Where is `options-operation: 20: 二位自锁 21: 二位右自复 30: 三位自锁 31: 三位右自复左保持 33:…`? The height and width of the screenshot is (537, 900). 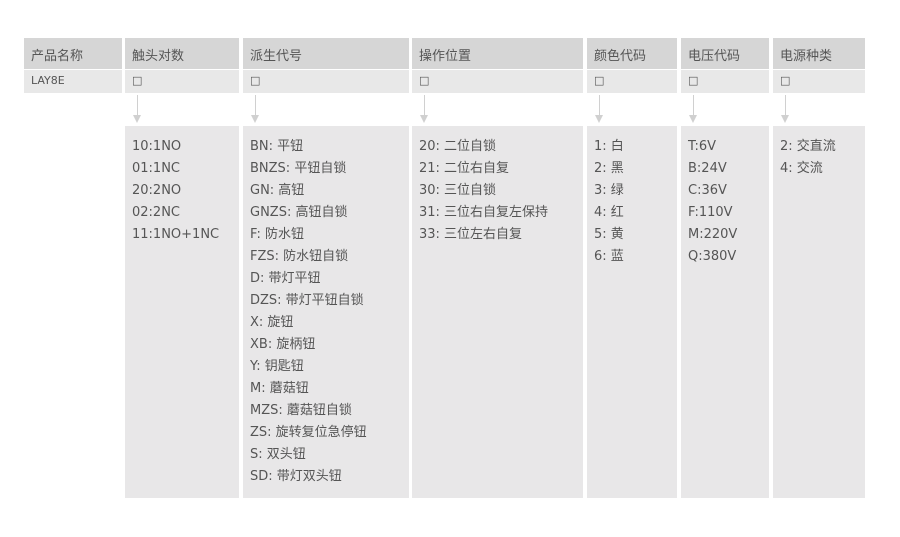
options-operation: 20: 二位自锁 21: 二位右自复 30: 三位自锁 31: 三位右自复左保持 33:… is located at coordinates (497, 312).